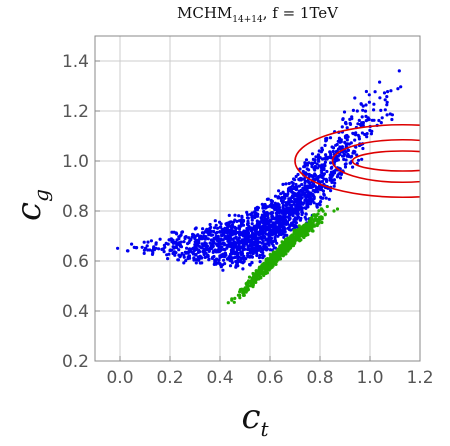 The width and height of the screenshot is (450, 446). What do you see at coordinates (419, 378) in the screenshot?
I see `x-tick-label: 1.2` at bounding box center [419, 378].